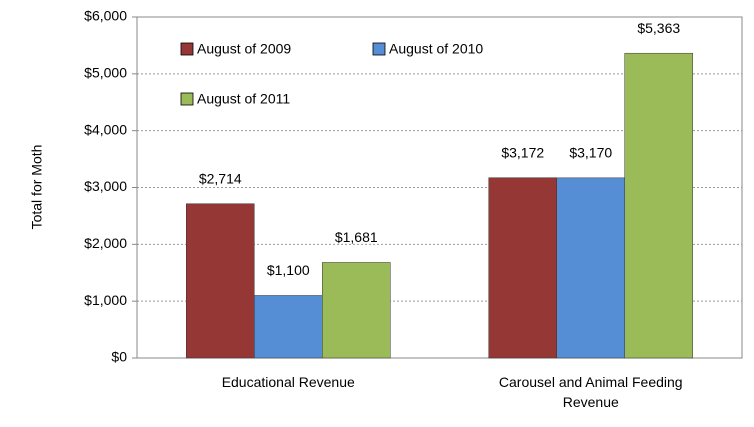 The height and width of the screenshot is (427, 754). Describe the element at coordinates (119, 357) in the screenshot. I see `y-tick-label: $0` at that location.